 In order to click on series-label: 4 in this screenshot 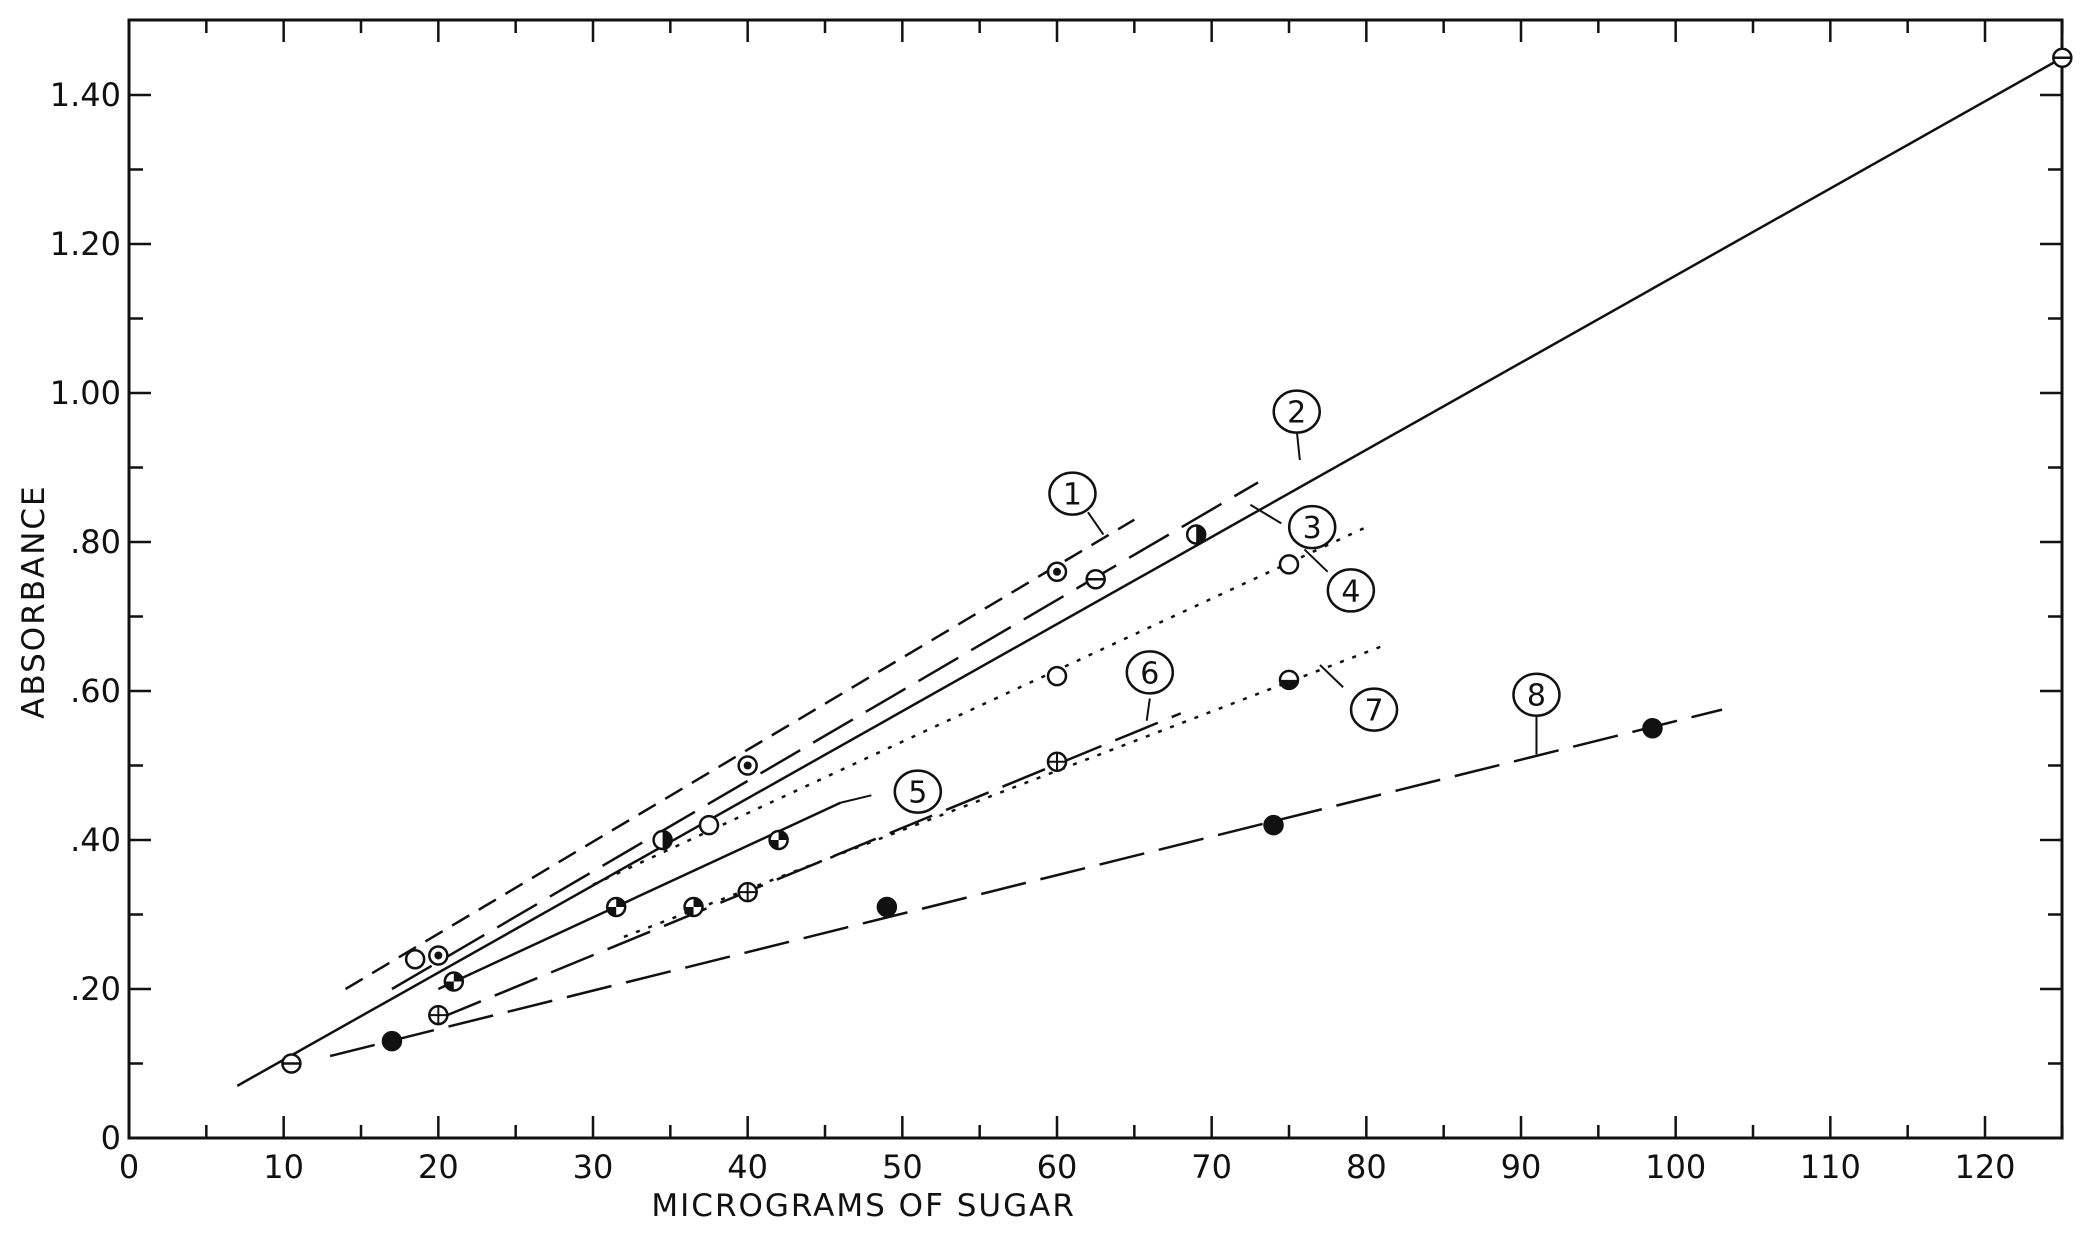, I will do `click(1350, 591)`.